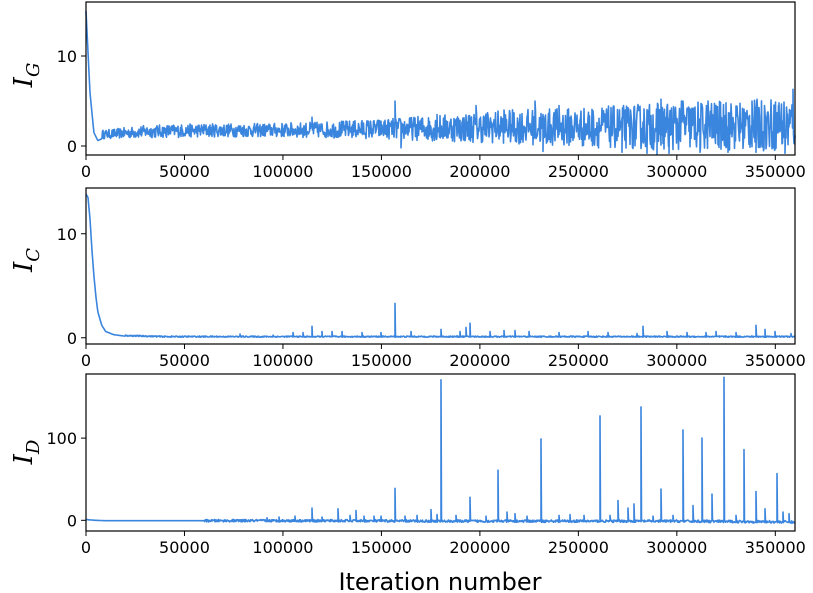 This screenshot has width=813, height=593. What do you see at coordinates (26, 76) in the screenshot?
I see `y-axis-label-ig: IG` at bounding box center [26, 76].